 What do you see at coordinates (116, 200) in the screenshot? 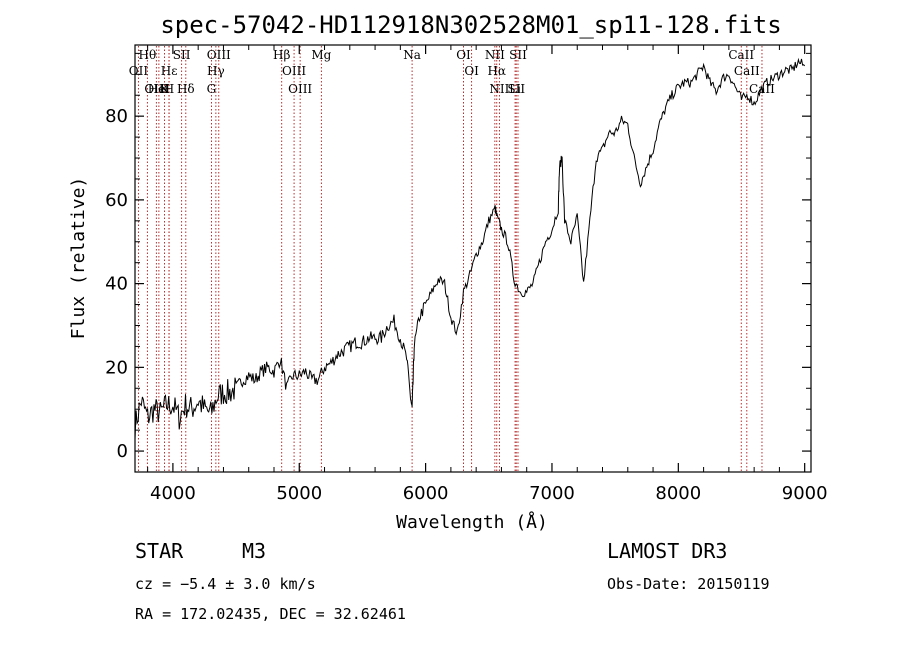
I see `y-tick-label: 60` at bounding box center [116, 200].